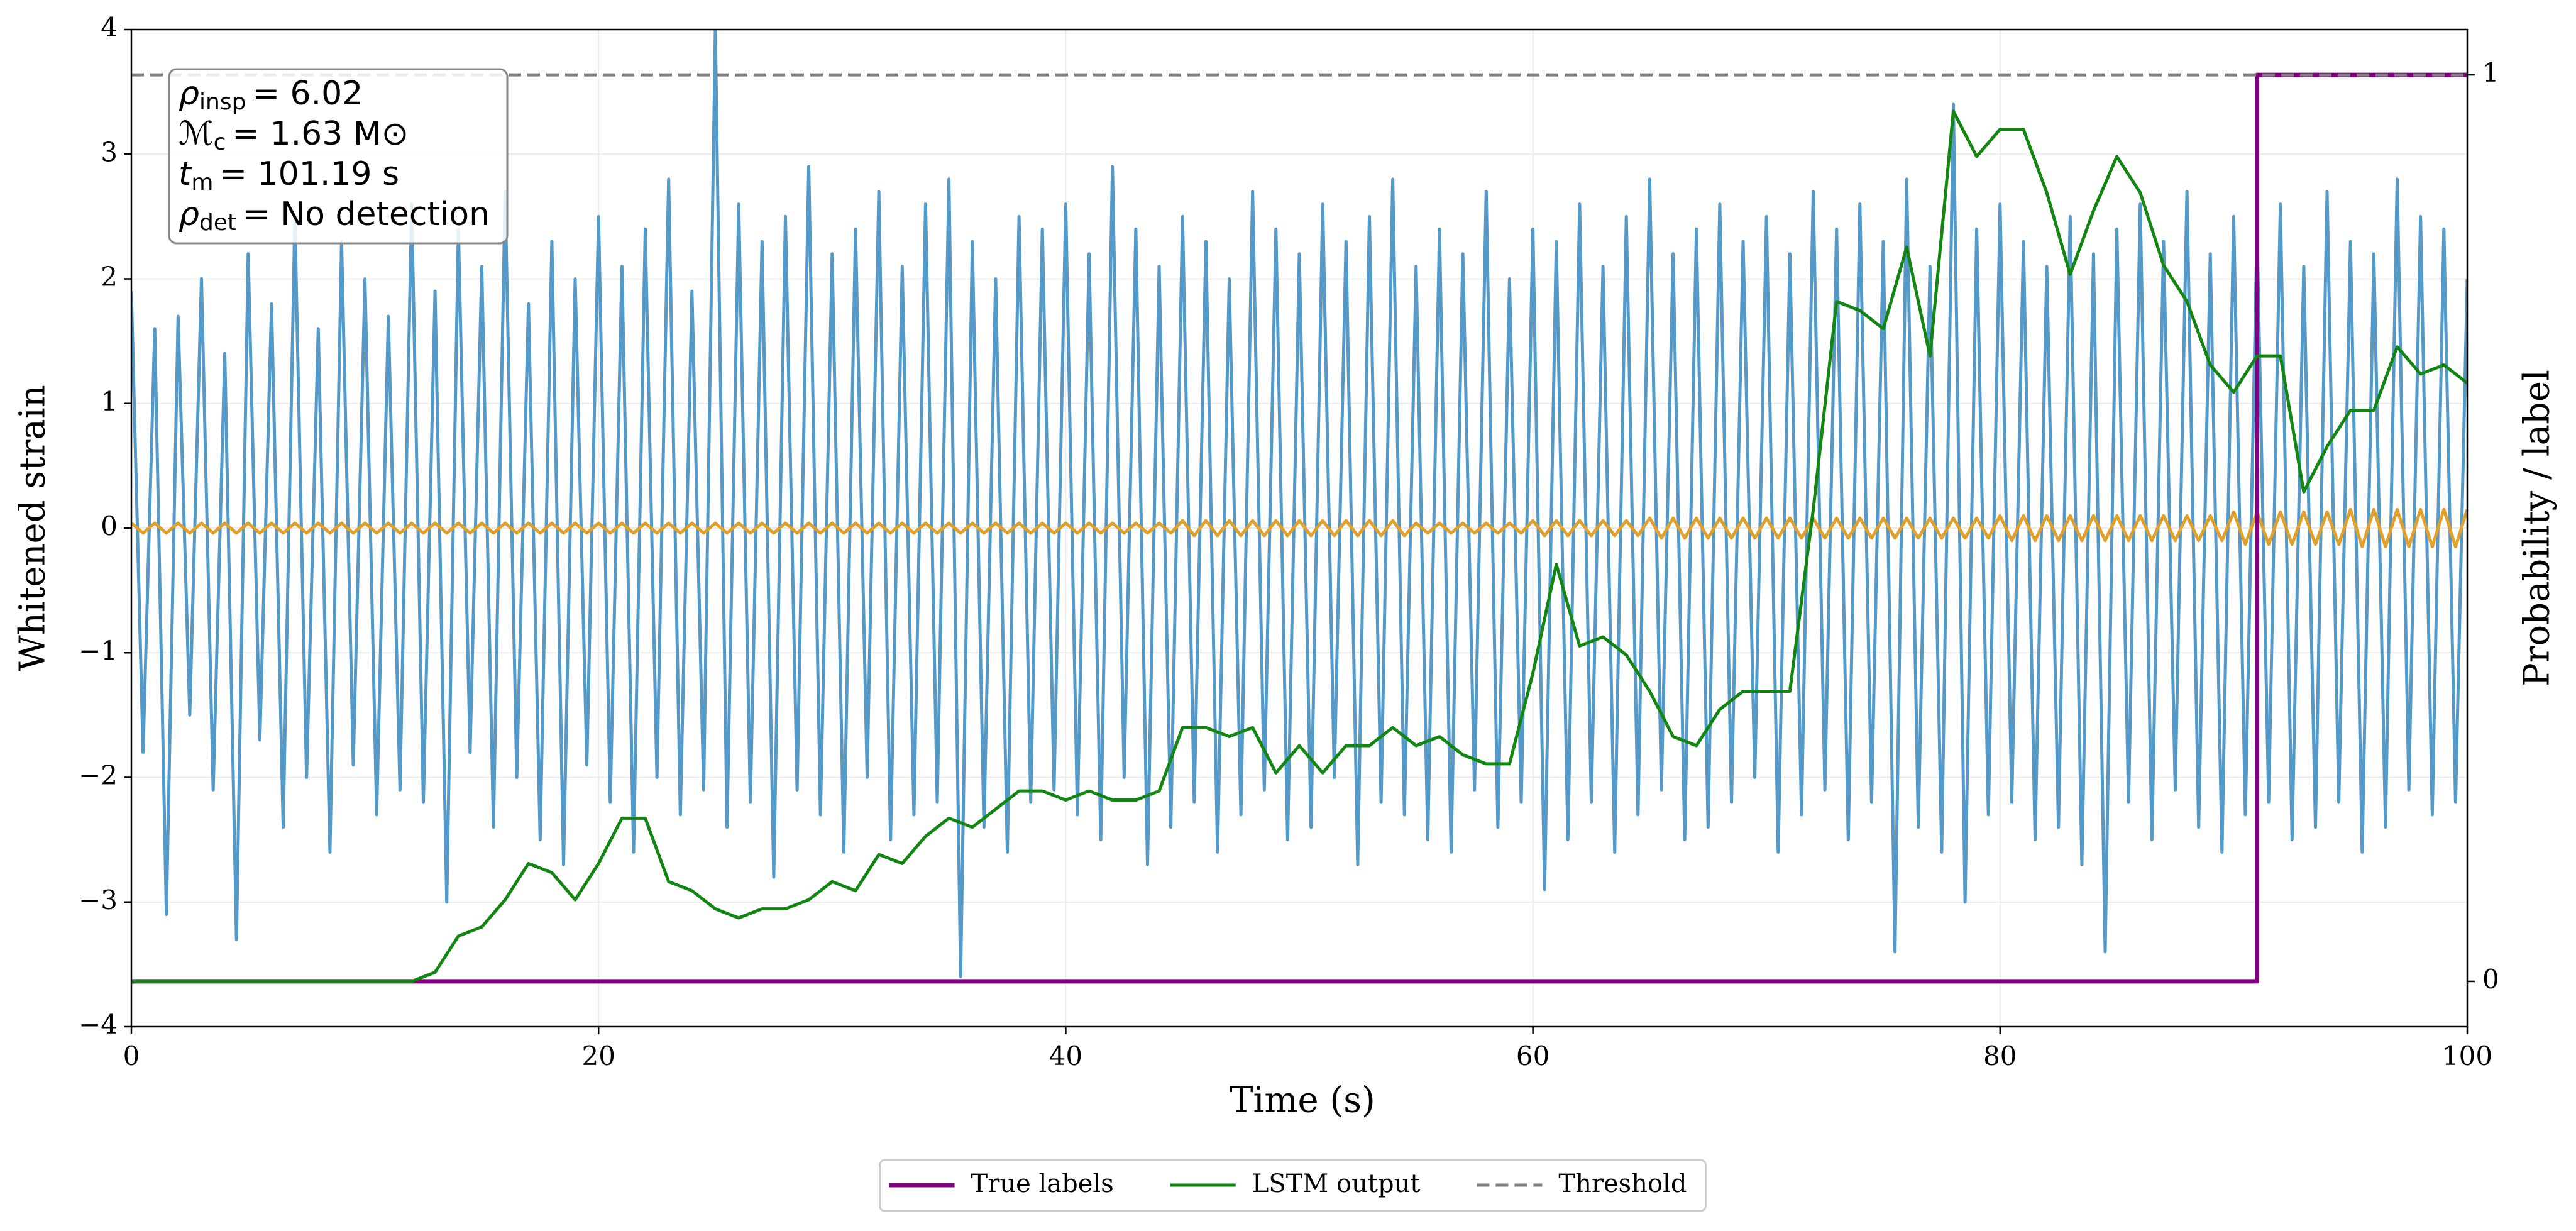 The image size is (2576, 1231). Describe the element at coordinates (1532, 1056) in the screenshot. I see `x-tick-label: 60` at that location.